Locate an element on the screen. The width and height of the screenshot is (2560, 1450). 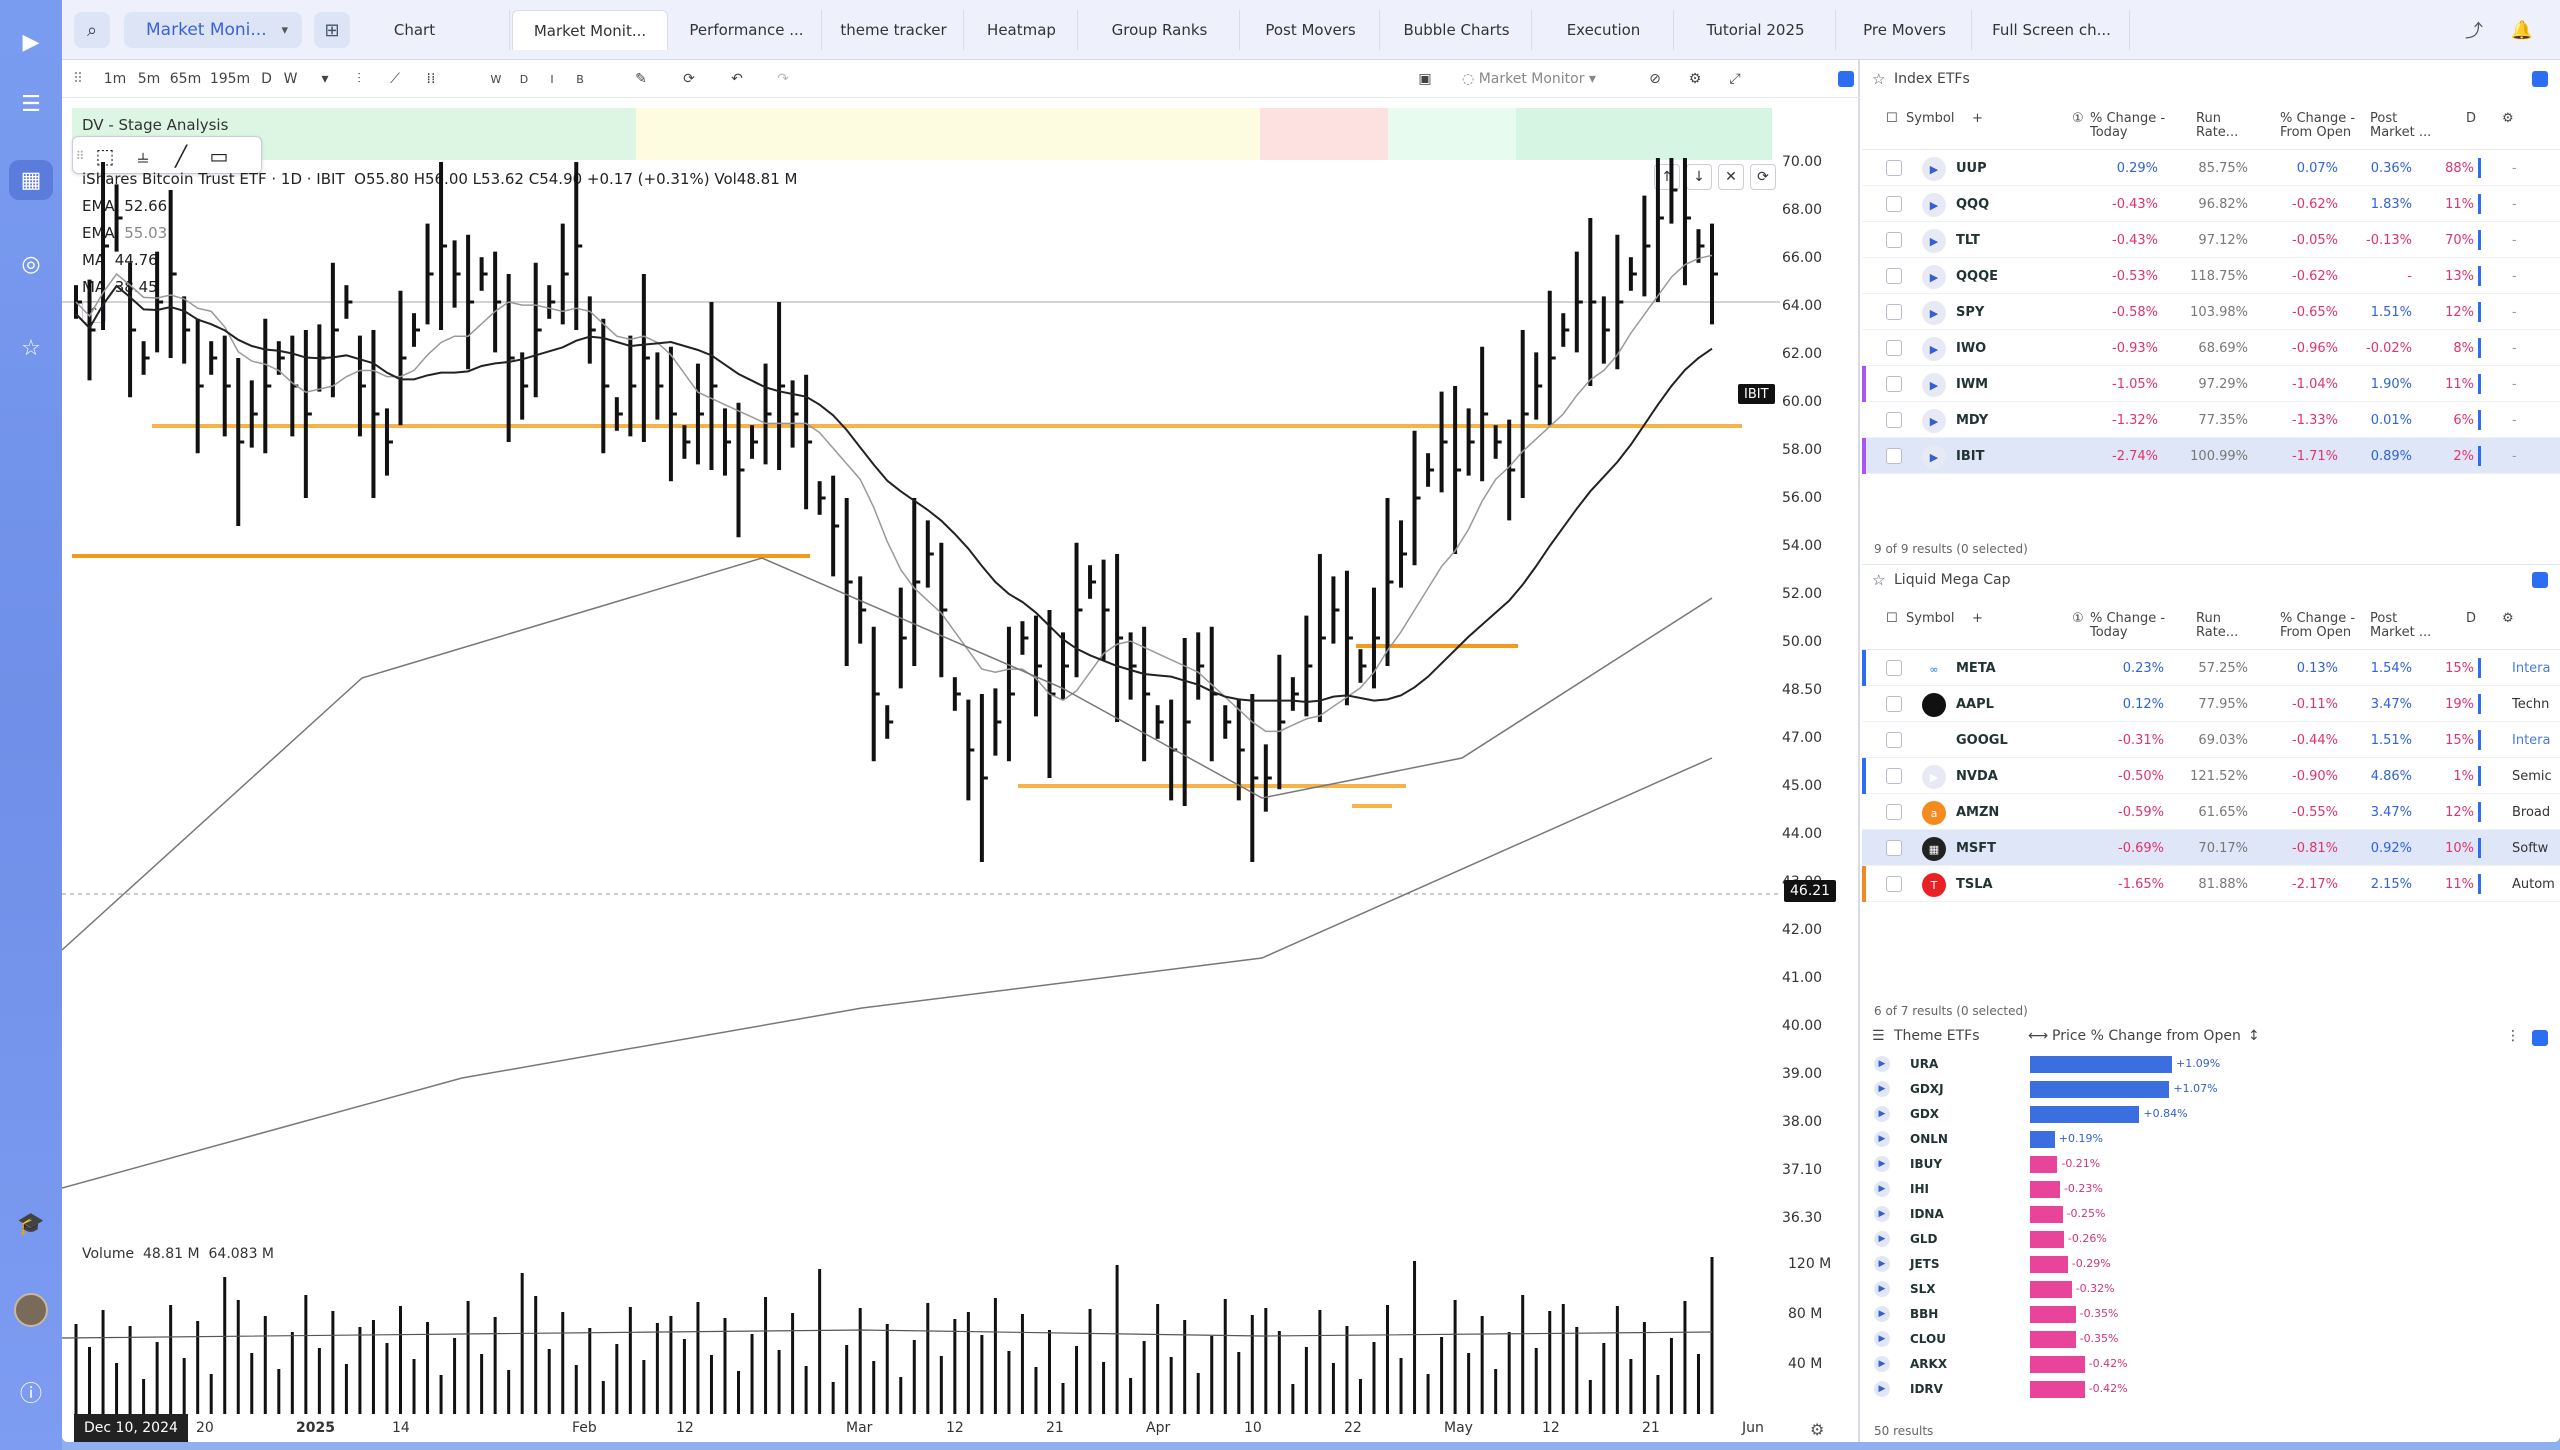
list-item: ▶ SLX -0.32% is located at coordinates (2211, 1289).